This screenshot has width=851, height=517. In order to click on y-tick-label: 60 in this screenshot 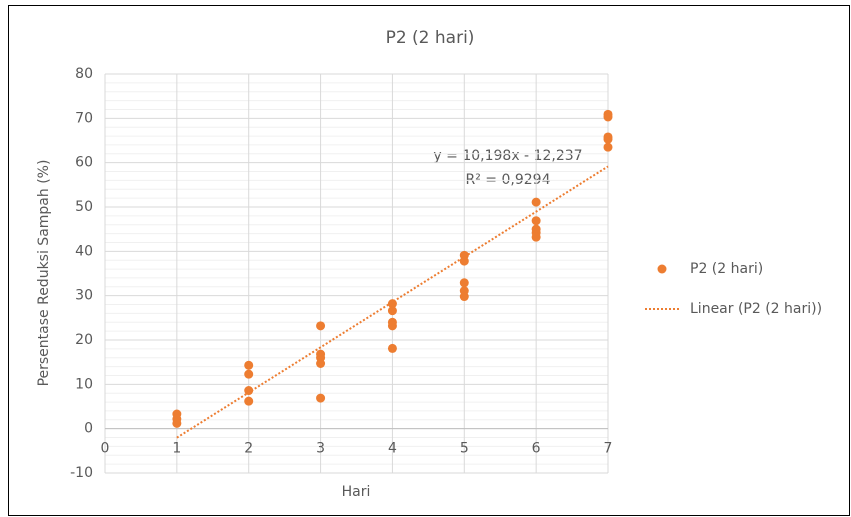, I will do `click(84, 163)`.